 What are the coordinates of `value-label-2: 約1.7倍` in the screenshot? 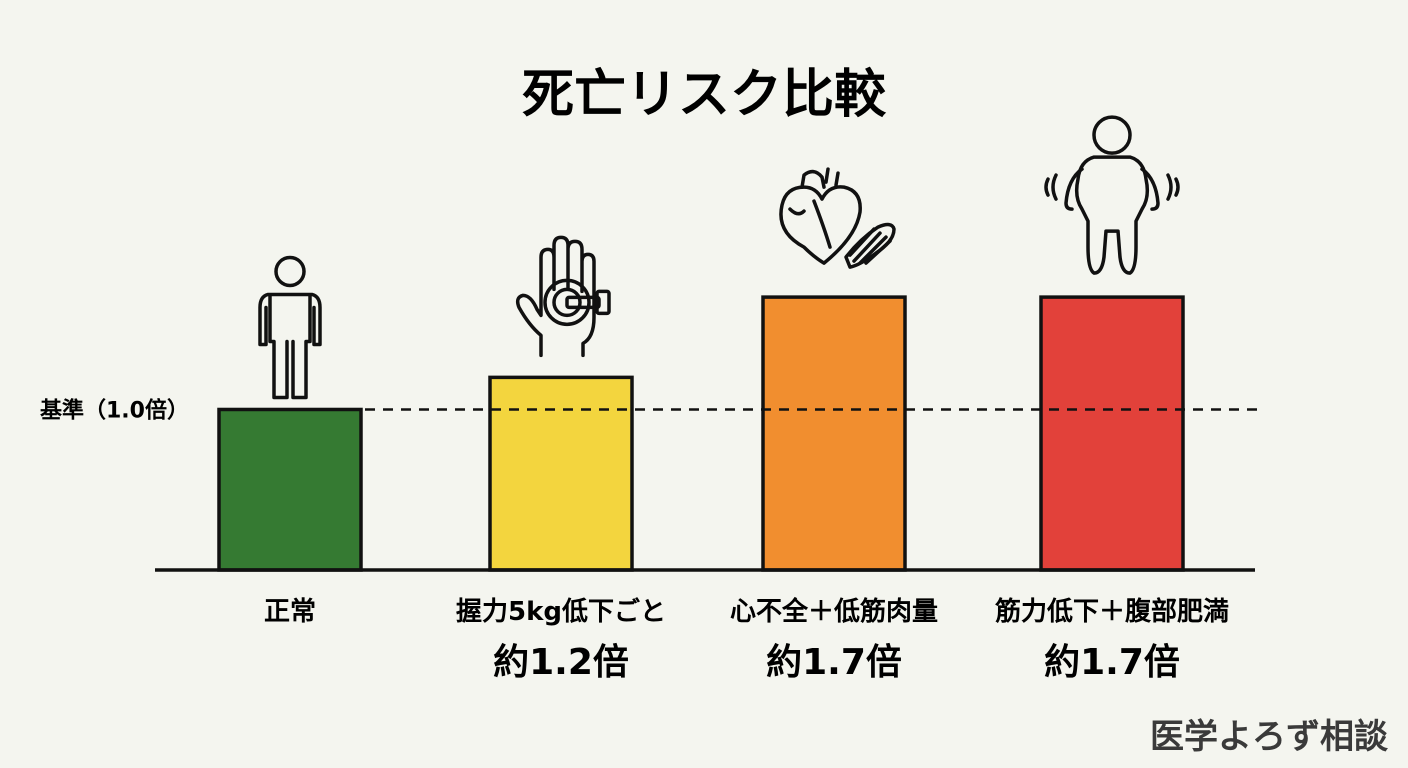 It's located at (834, 662).